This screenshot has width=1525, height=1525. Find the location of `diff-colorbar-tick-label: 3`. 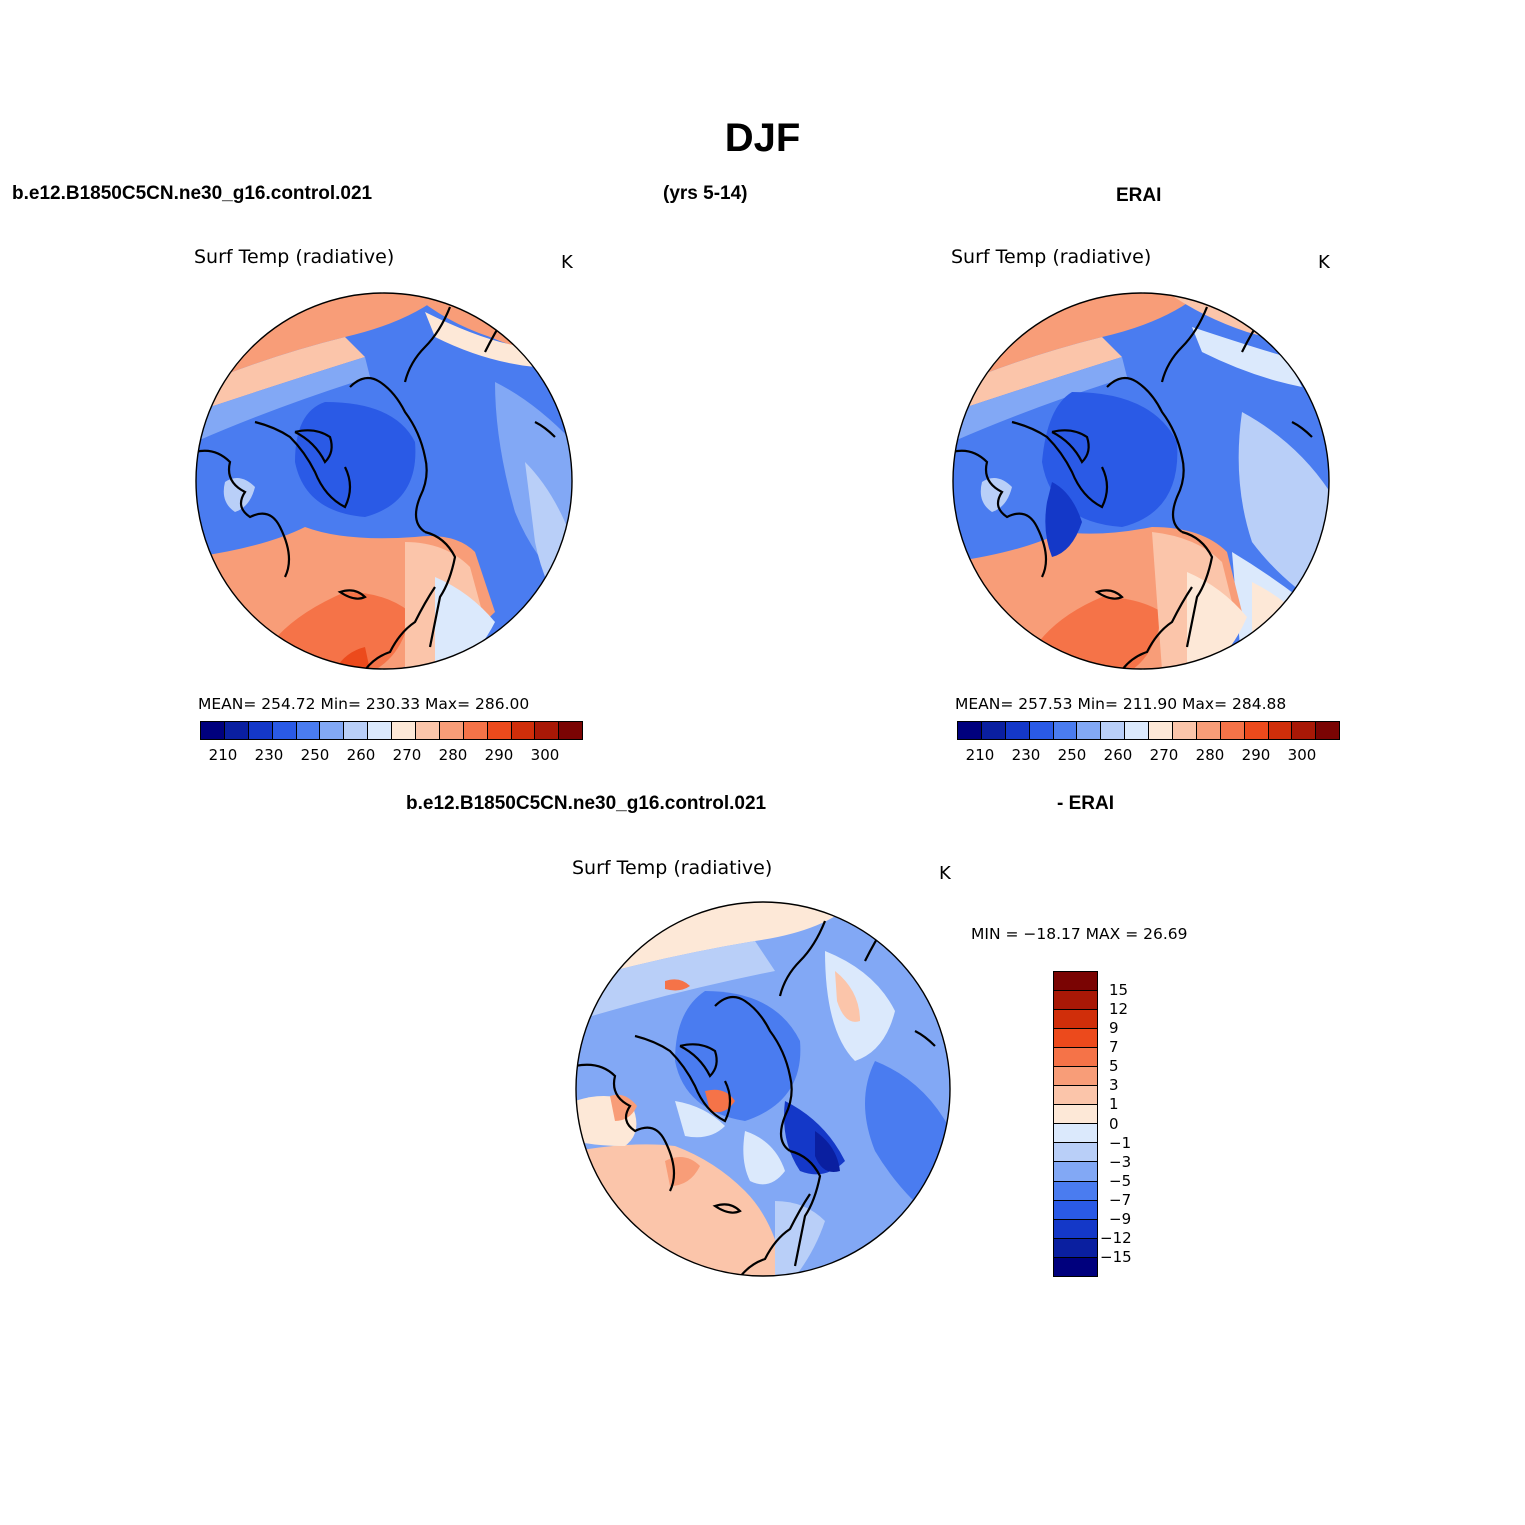

diff-colorbar-tick-label: 3 is located at coordinates (1114, 1085).